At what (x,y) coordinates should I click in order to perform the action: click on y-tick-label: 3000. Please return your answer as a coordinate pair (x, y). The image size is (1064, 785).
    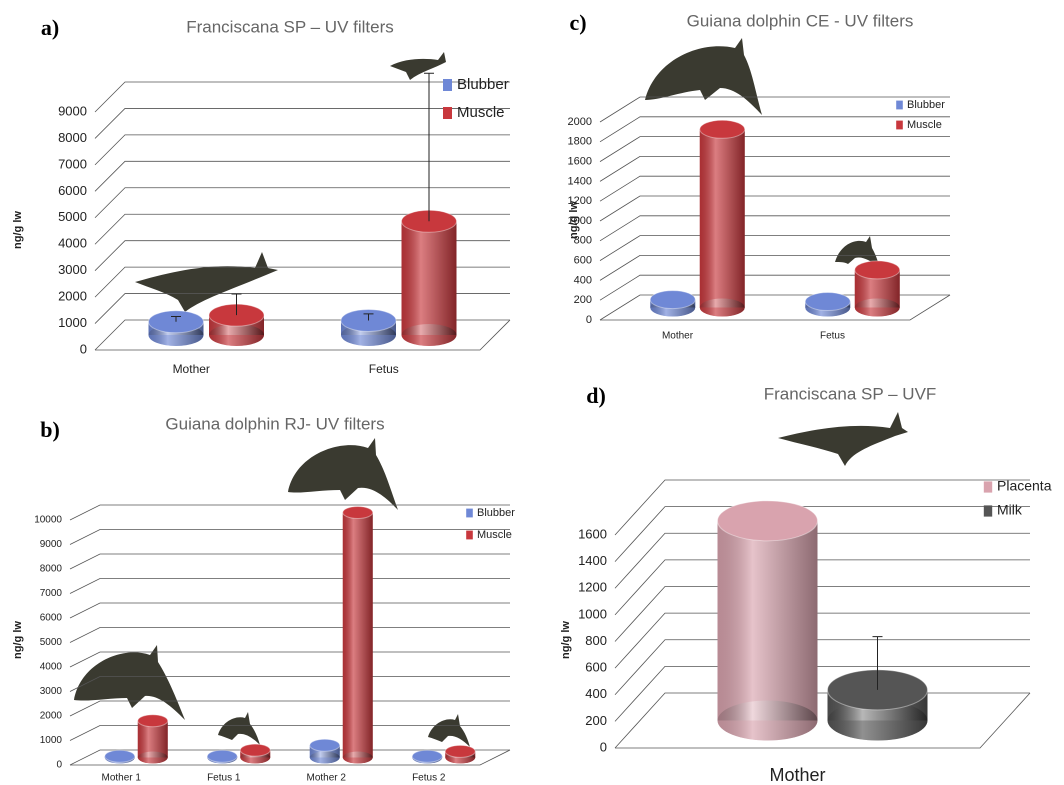
    Looking at the image, I should click on (51, 691).